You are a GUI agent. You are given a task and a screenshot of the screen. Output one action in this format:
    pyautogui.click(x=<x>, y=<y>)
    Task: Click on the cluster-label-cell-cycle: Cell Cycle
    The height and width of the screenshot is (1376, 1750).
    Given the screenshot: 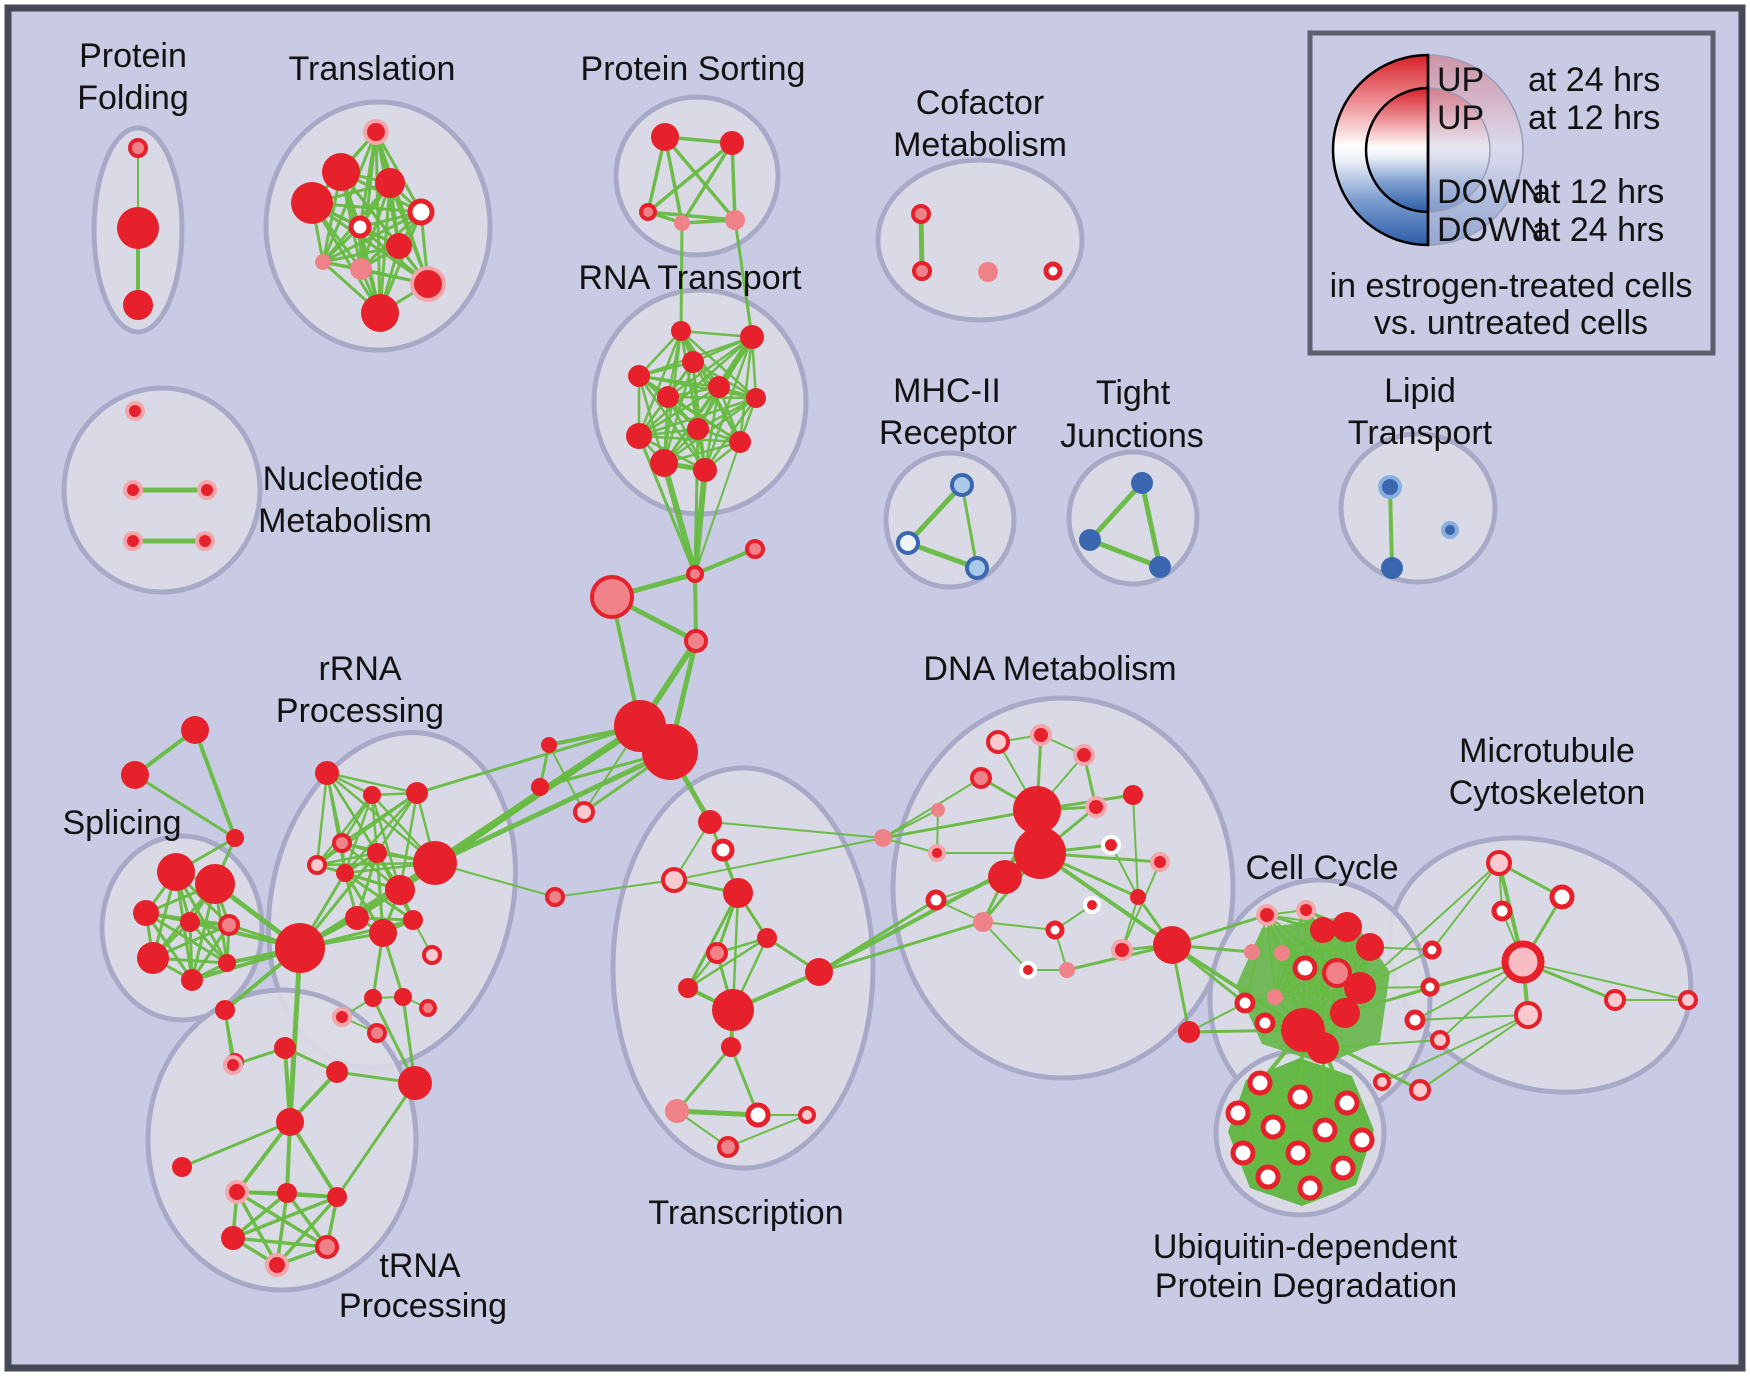 What is the action you would take?
    pyautogui.click(x=1321, y=868)
    